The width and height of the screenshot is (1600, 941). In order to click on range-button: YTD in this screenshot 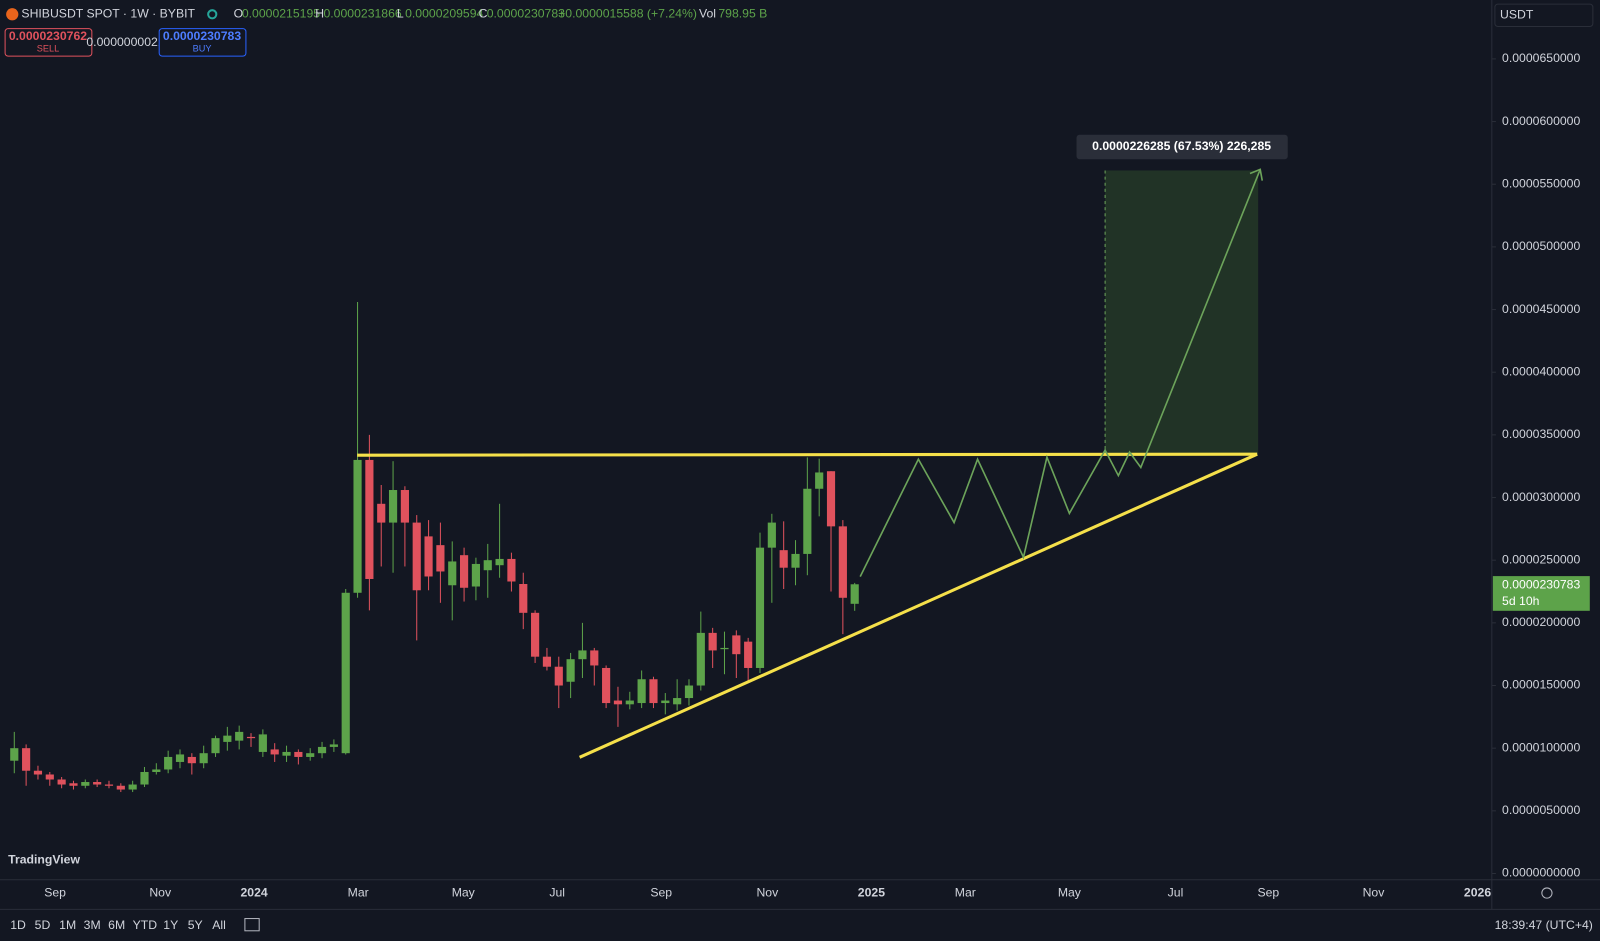, I will do `click(145, 925)`.